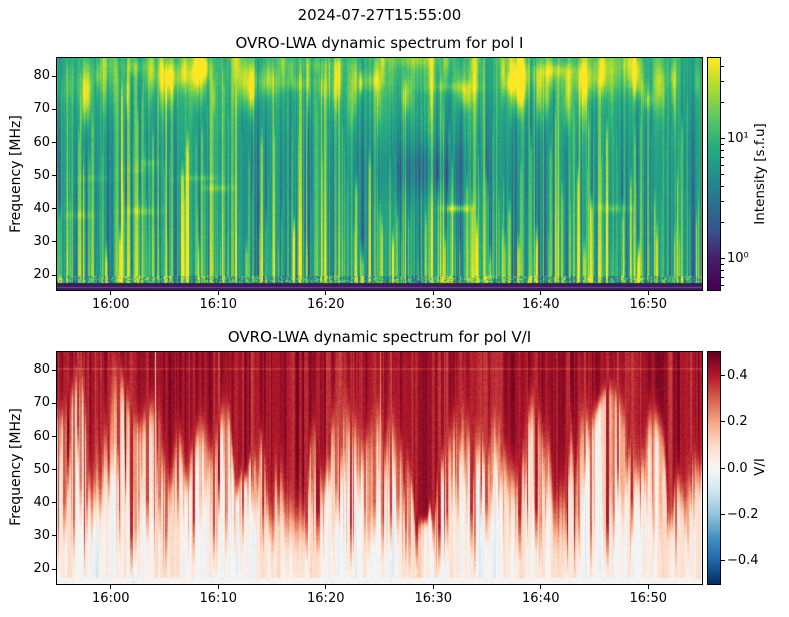 The image size is (789, 617). Describe the element at coordinates (737, 422) in the screenshot. I see `colorbar-tick-label: 0.2` at that location.